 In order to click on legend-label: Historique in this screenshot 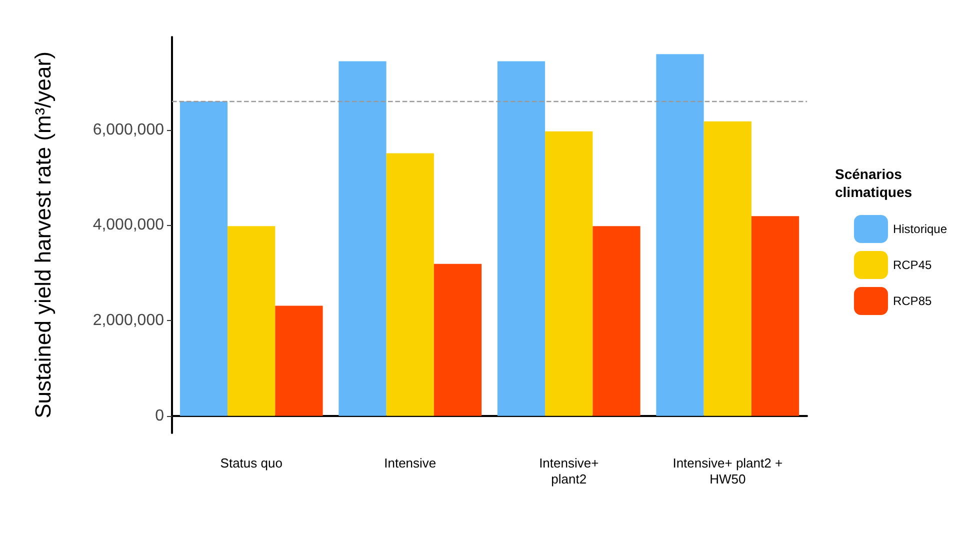, I will do `click(920, 229)`.